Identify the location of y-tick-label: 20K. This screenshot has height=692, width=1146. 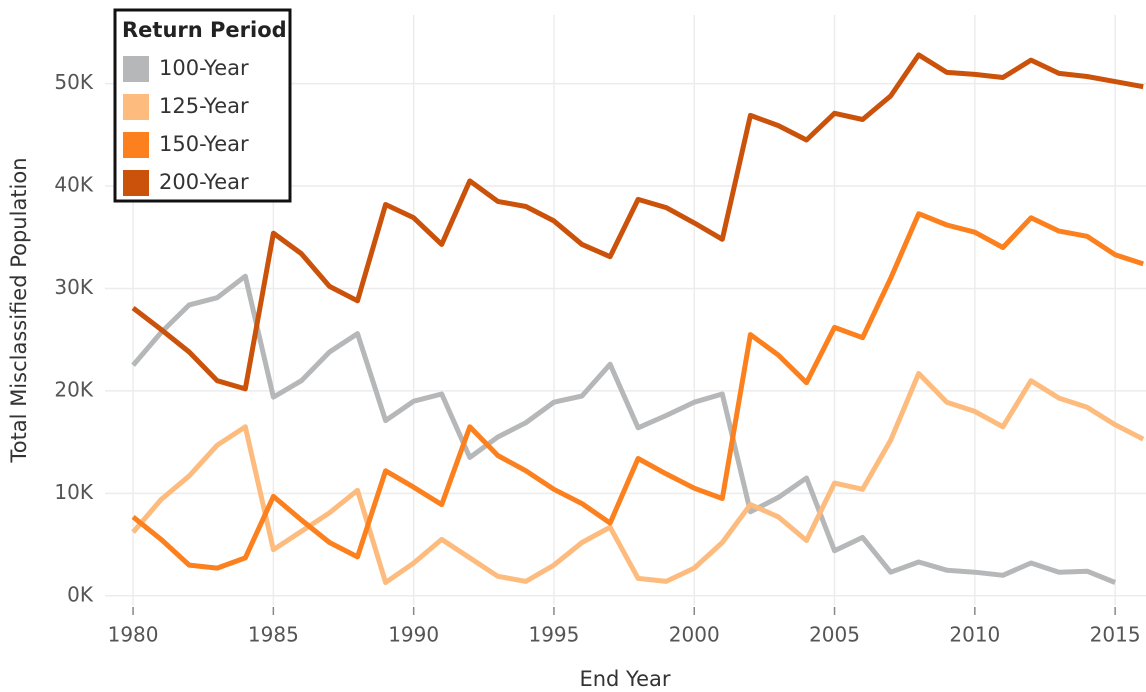
(73, 389).